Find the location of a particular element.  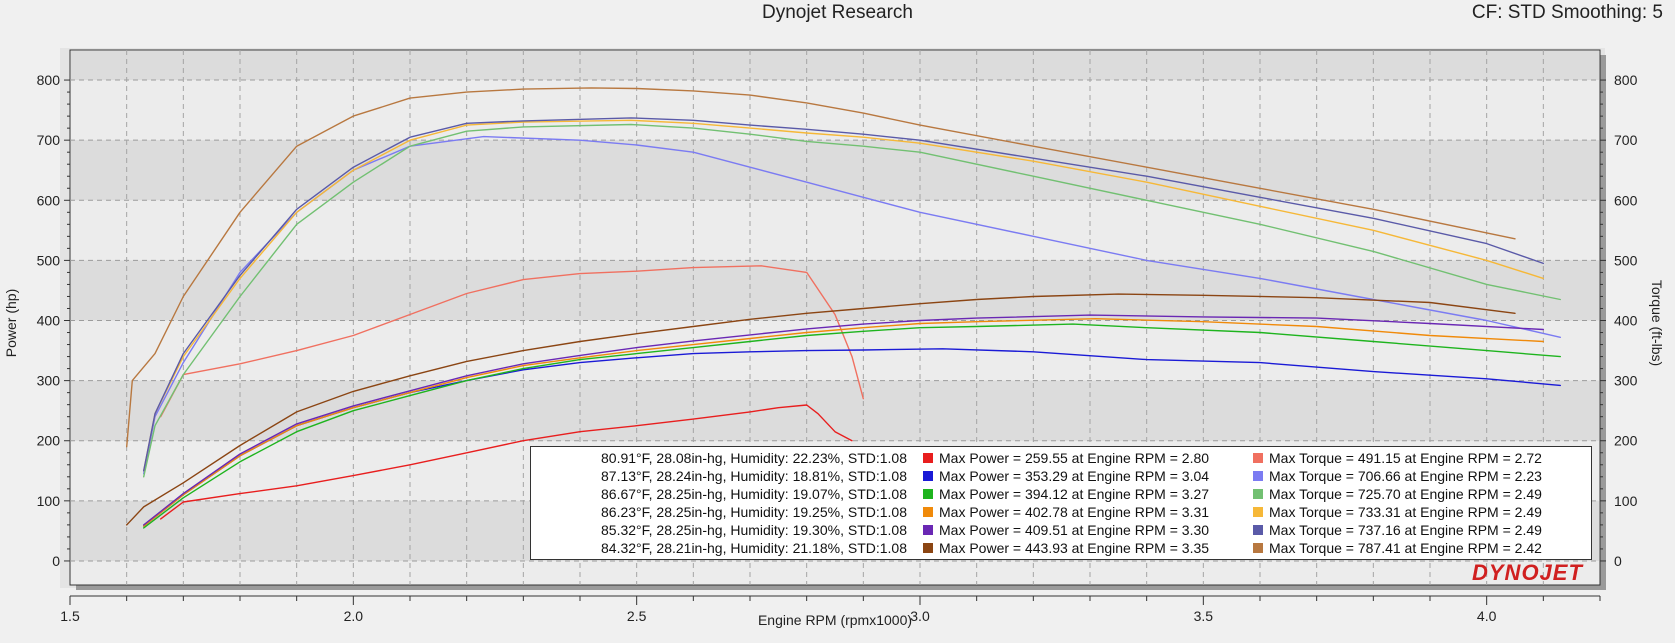

y-tick-label-right: 800 is located at coordinates (1626, 80).